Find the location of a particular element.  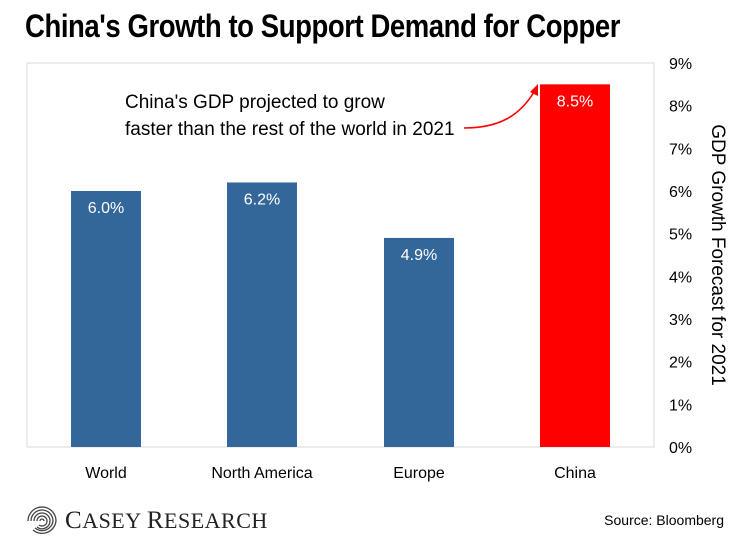

y-tick-label: 6% is located at coordinates (680, 192).